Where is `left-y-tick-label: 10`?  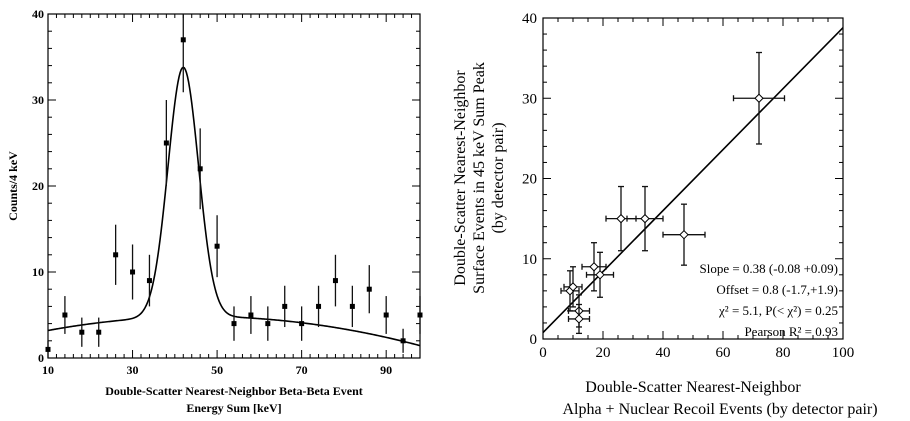
left-y-tick-label: 10 is located at coordinates (38, 272).